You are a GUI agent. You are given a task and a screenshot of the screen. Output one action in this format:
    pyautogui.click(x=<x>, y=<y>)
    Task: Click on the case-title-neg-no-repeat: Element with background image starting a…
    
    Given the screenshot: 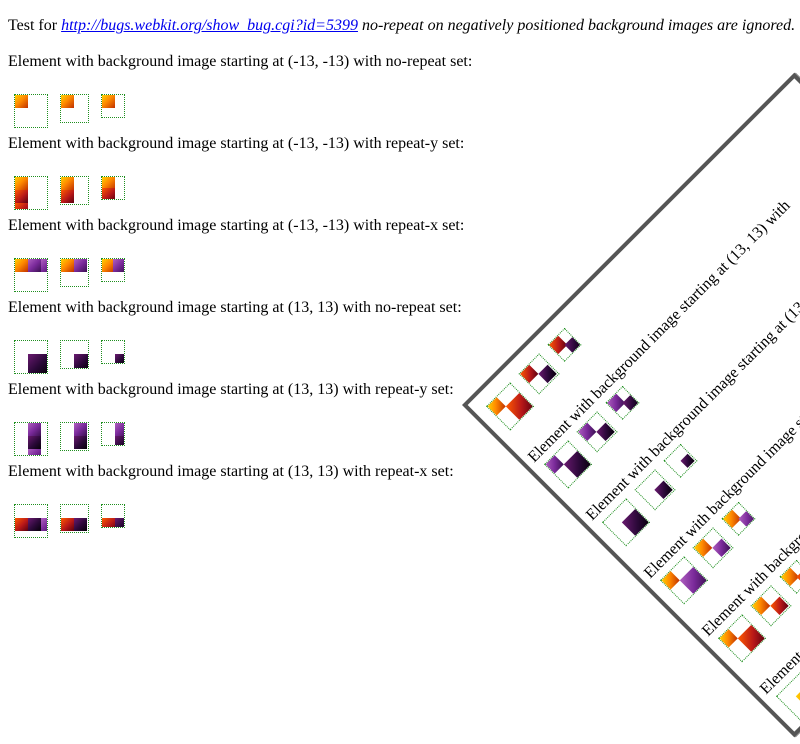 What is the action you would take?
    pyautogui.click(x=240, y=61)
    